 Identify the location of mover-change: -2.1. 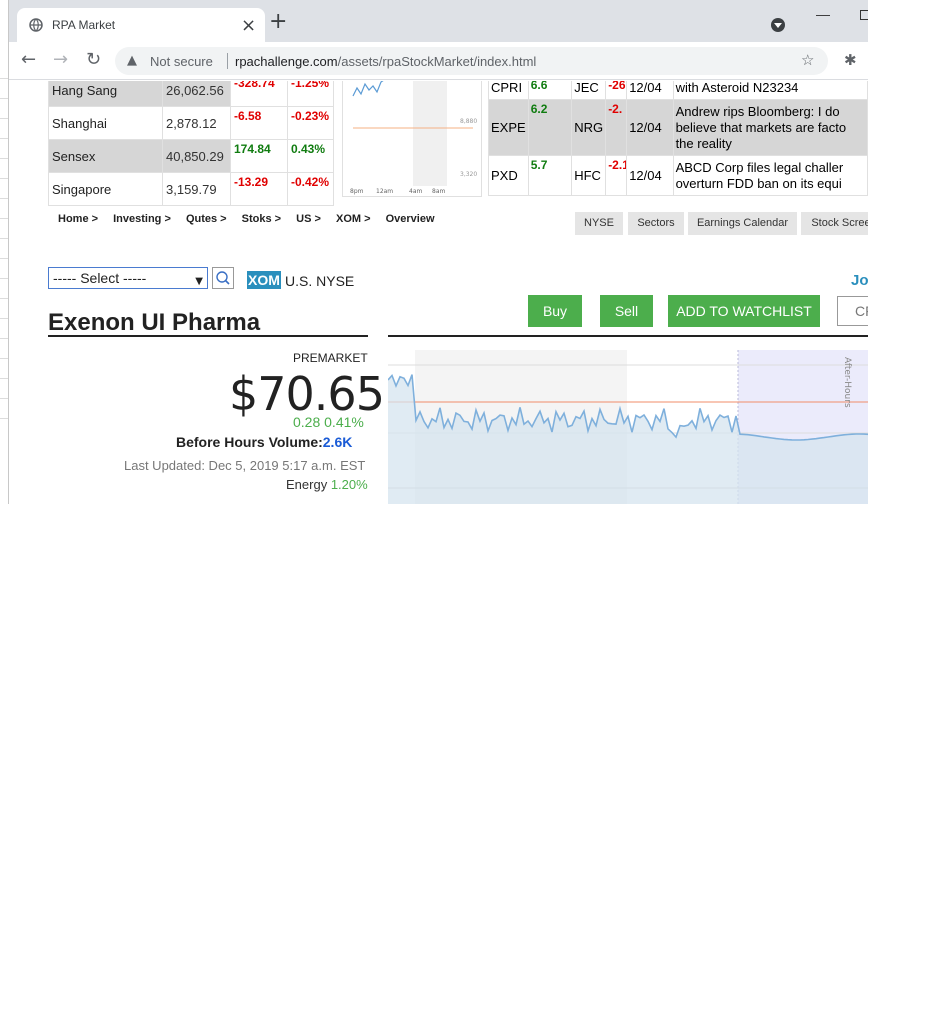
(616, 175).